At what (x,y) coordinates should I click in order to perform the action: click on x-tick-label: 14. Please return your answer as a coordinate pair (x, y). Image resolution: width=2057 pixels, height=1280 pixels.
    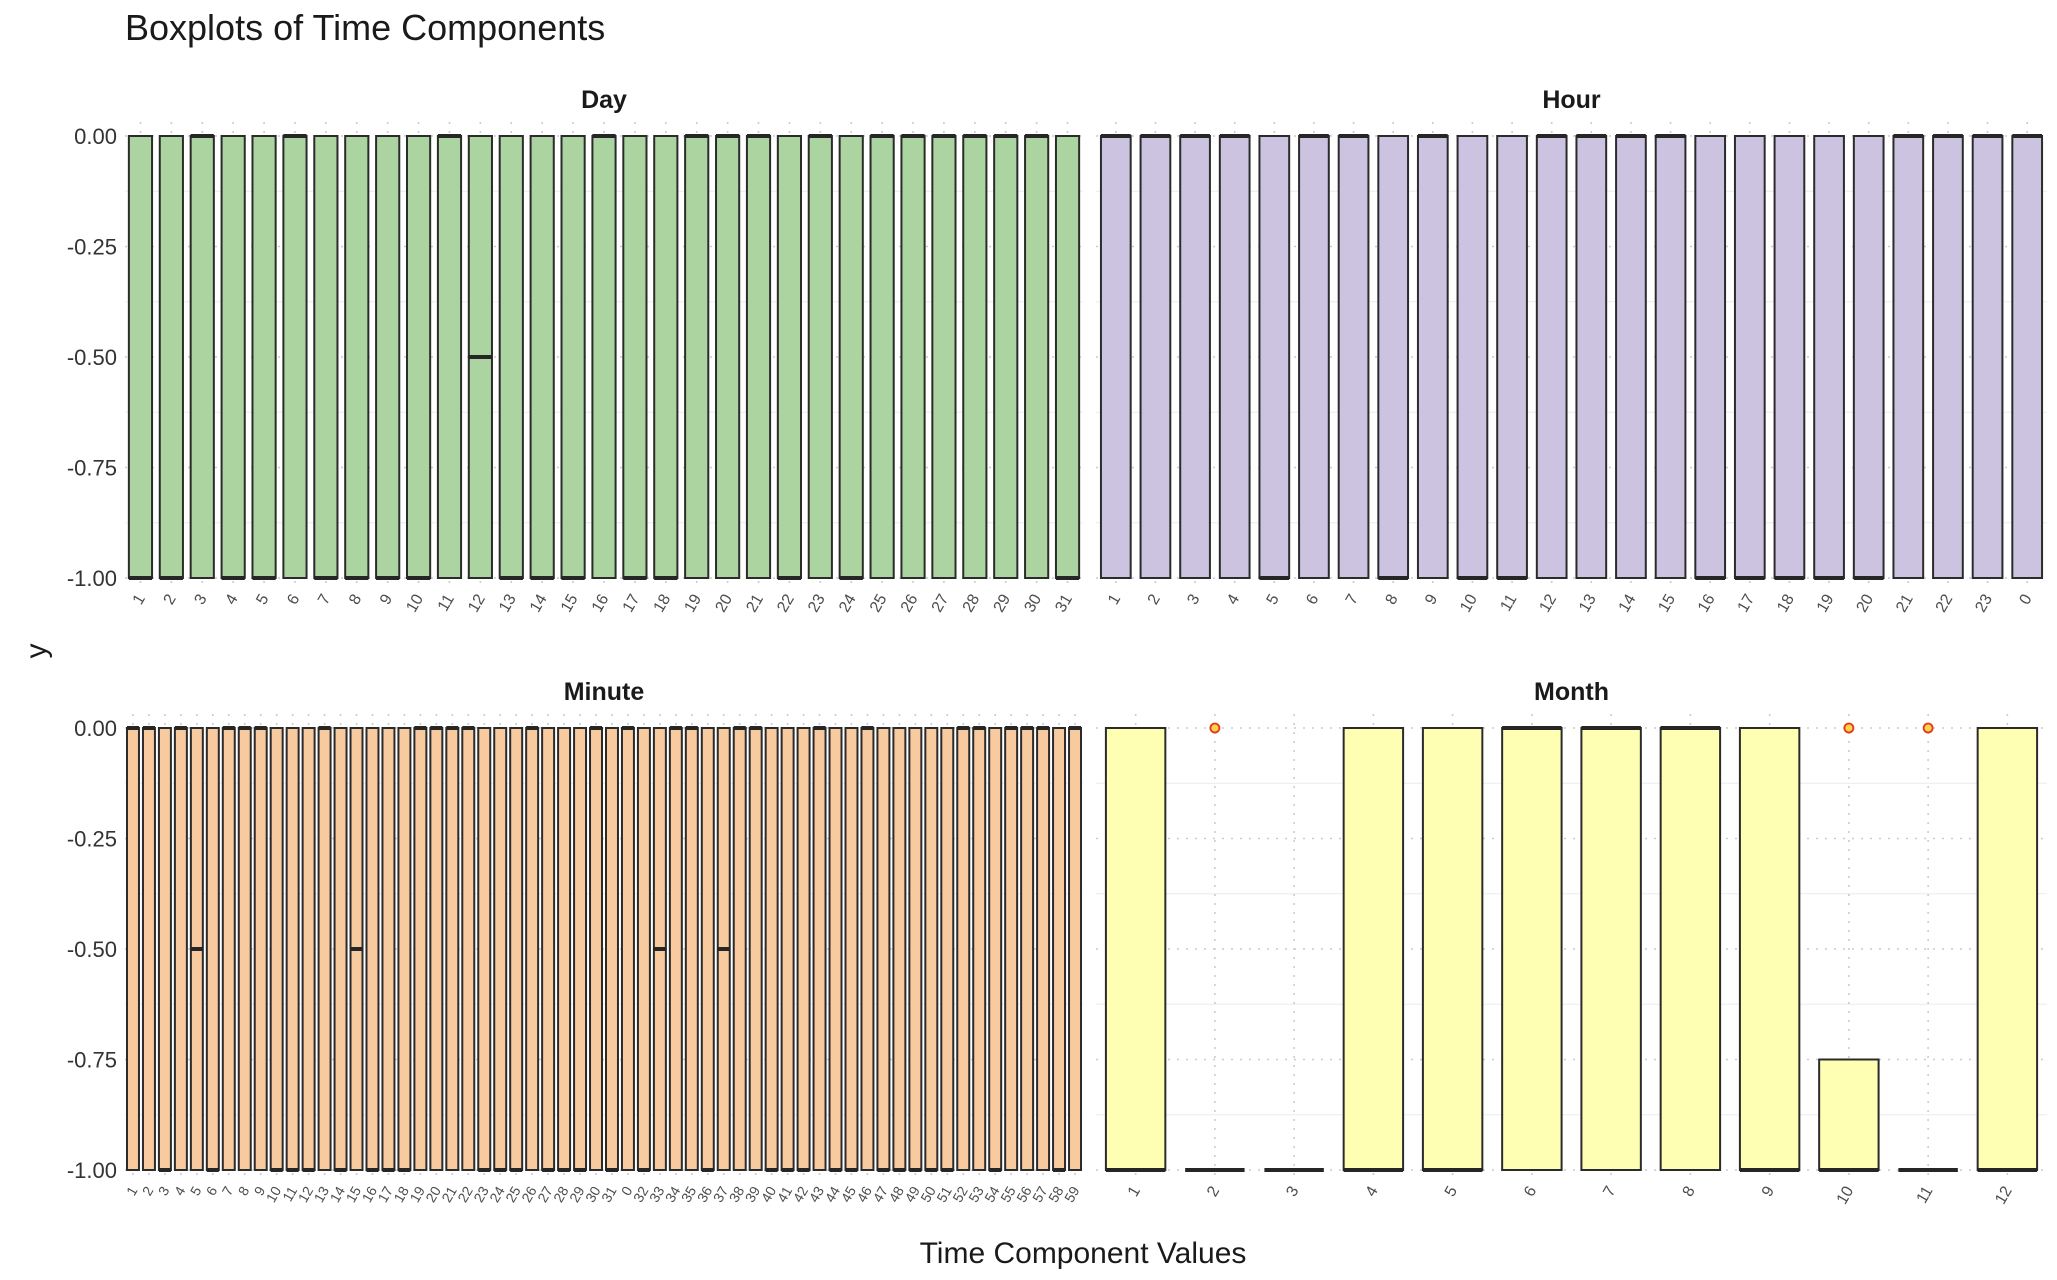
    Looking at the image, I should click on (338, 1194).